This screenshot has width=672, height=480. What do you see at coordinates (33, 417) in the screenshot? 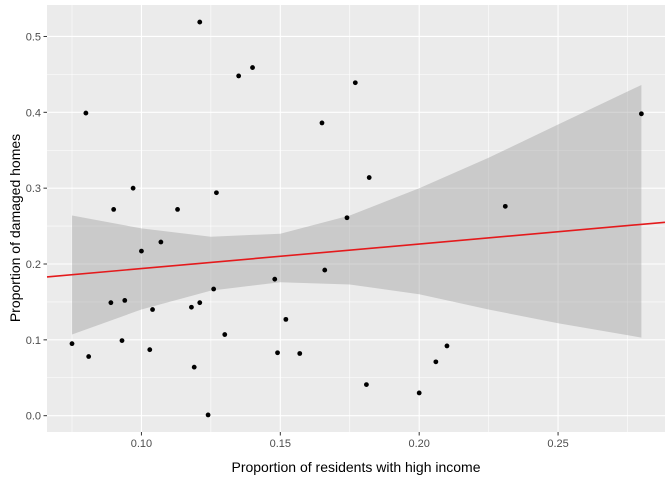
I see `y-tick-label: 0.0` at bounding box center [33, 417].